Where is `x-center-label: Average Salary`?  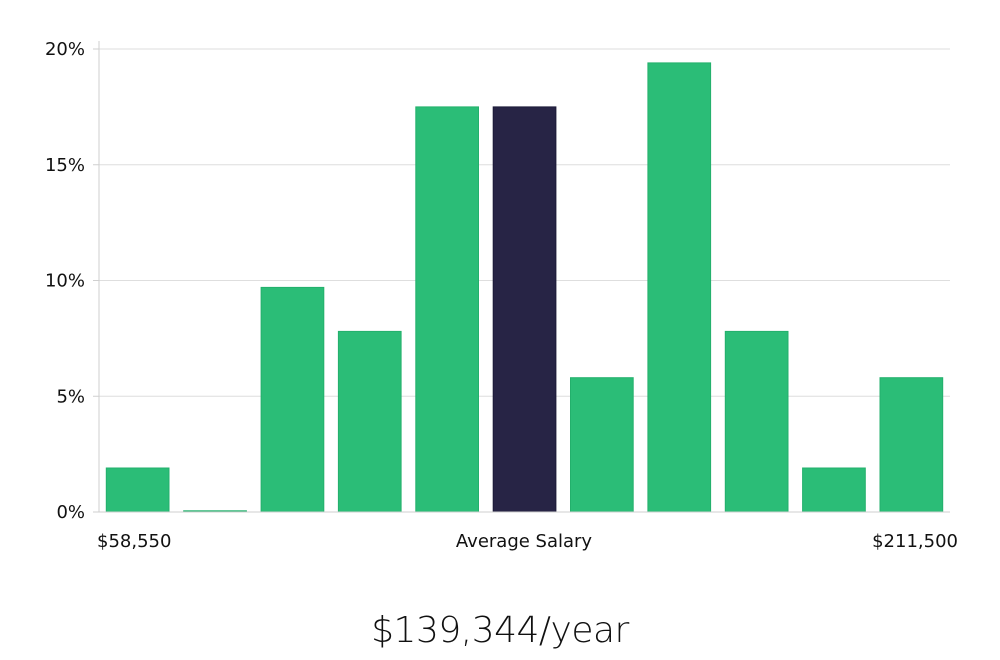 x-center-label: Average Salary is located at coordinates (524, 541).